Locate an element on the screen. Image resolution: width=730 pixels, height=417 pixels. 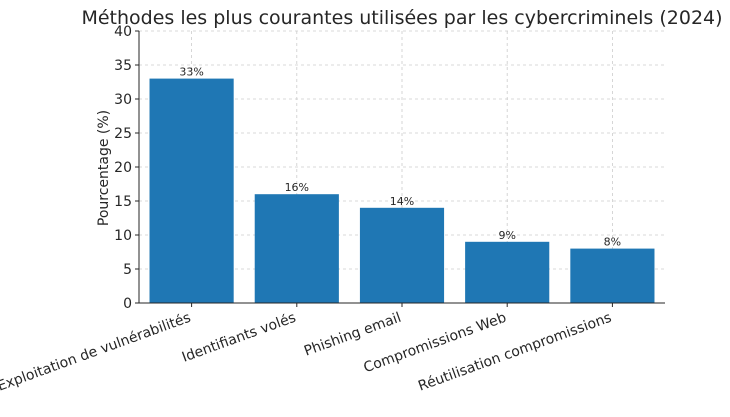
data-label: 8% is located at coordinates (612, 242).